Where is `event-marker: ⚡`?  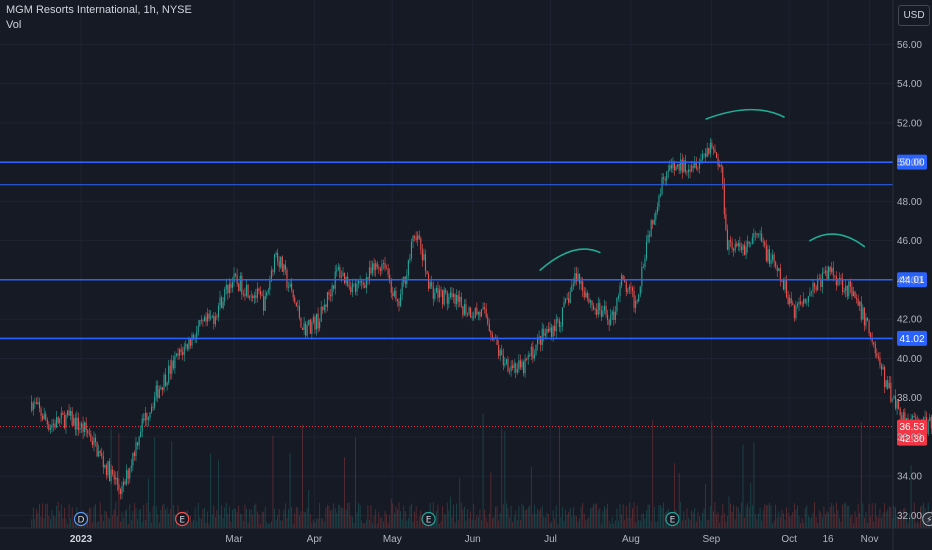 event-marker: ⚡ is located at coordinates (927, 519).